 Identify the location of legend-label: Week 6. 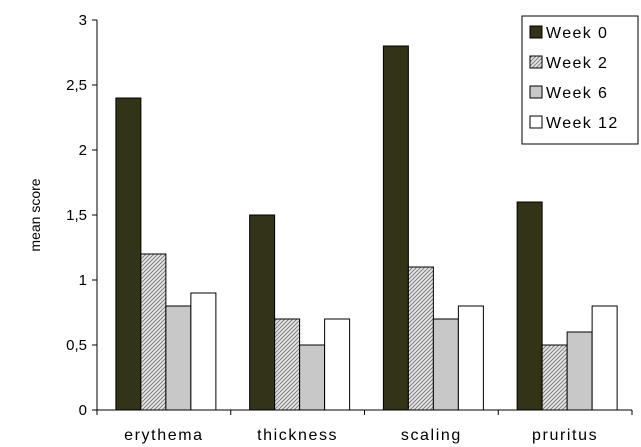
(577, 93).